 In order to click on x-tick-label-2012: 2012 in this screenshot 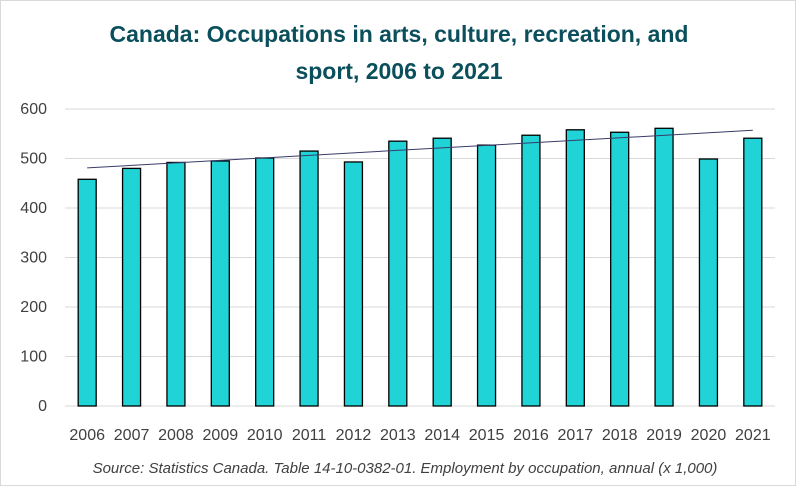, I will do `click(354, 435)`.